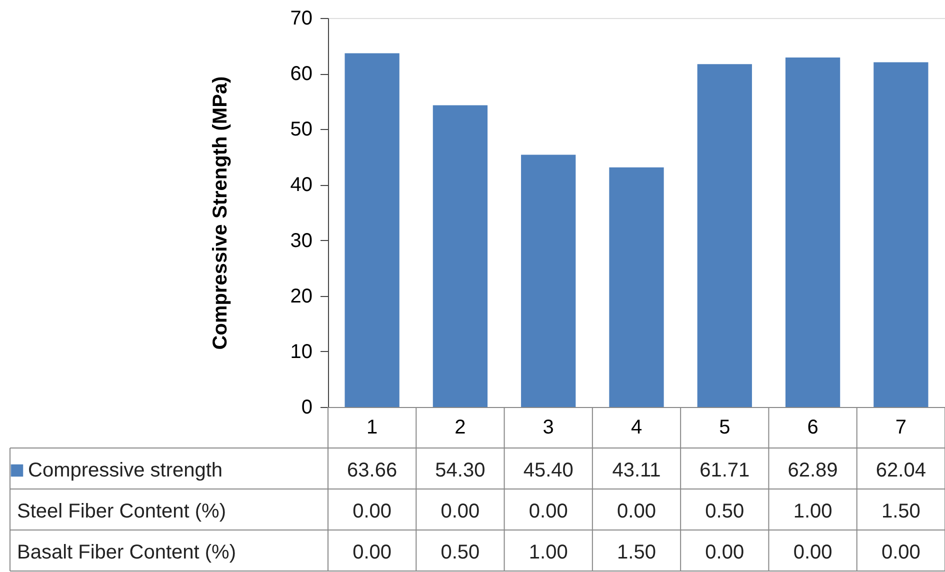  Describe the element at coordinates (126, 553) in the screenshot. I see `text: Basalt Fiber Content (%)` at that location.